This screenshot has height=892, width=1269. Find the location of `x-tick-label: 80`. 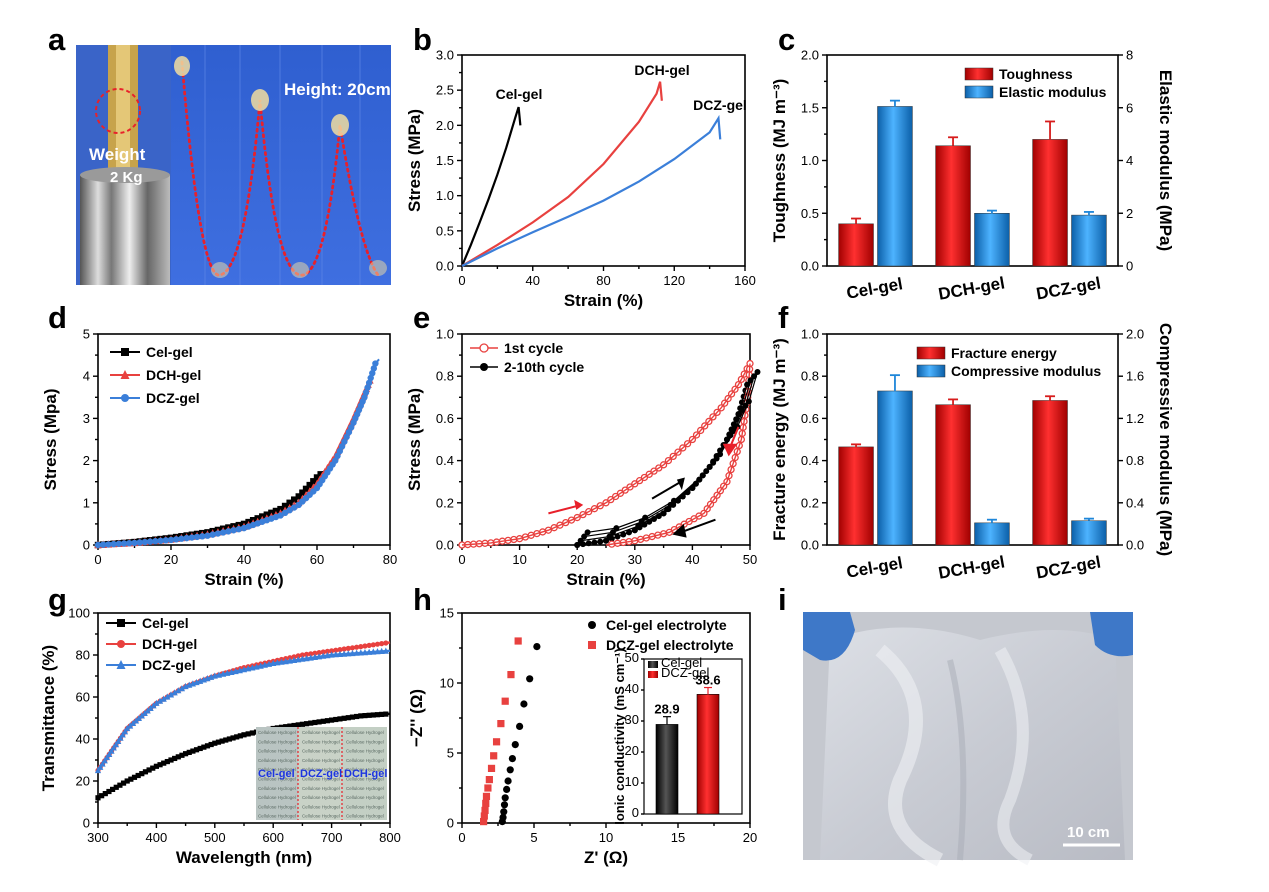

x-tick-label: 80 is located at coordinates (390, 559).